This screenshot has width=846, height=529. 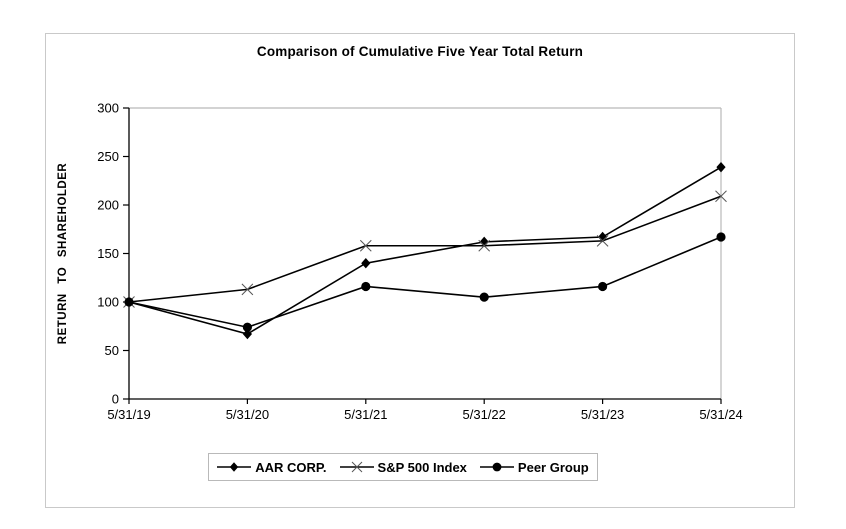 What do you see at coordinates (128, 414) in the screenshot?
I see `x-tick-label: 5/31/19` at bounding box center [128, 414].